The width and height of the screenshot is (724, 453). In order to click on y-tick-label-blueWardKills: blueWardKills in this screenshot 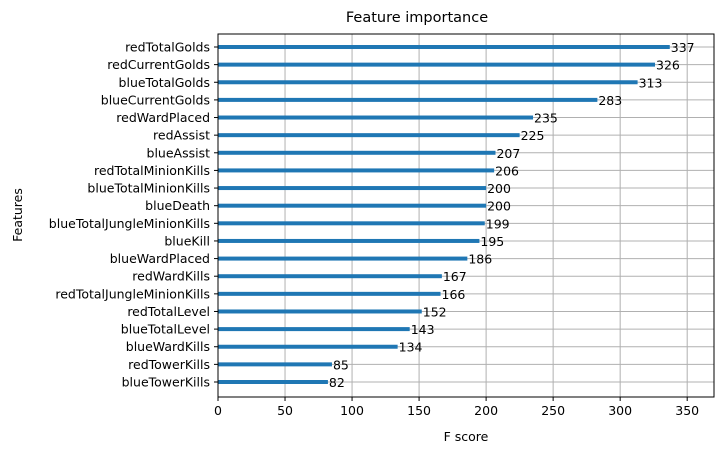, I will do `click(168, 346)`.